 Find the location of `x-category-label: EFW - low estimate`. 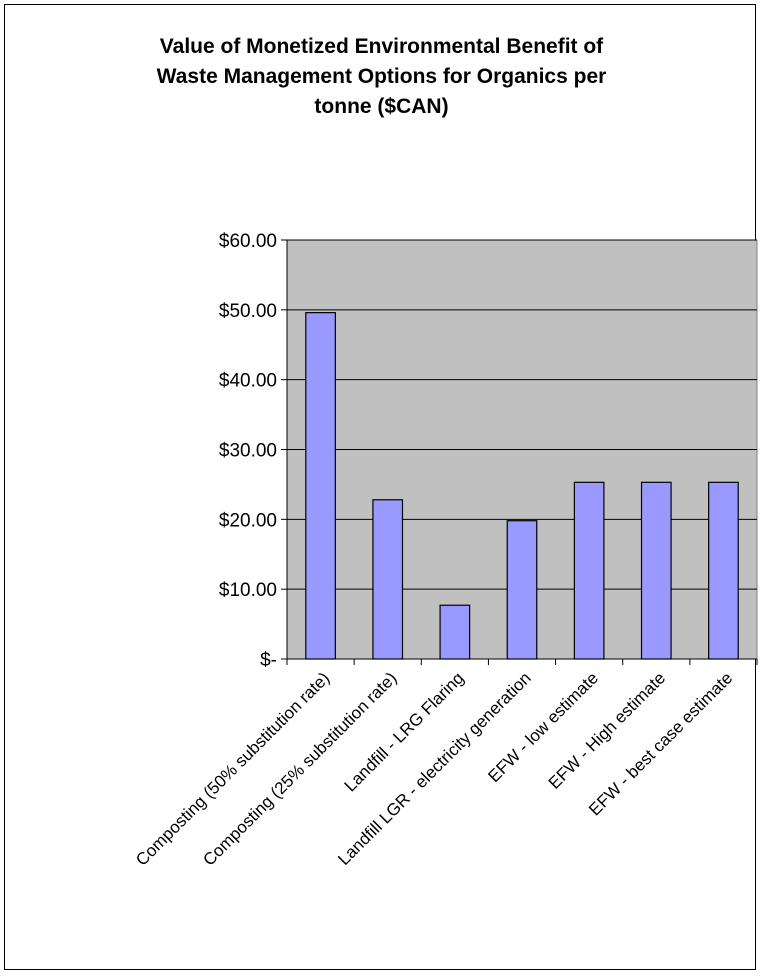

x-category-label: EFW - low estimate is located at coordinates (543, 727).